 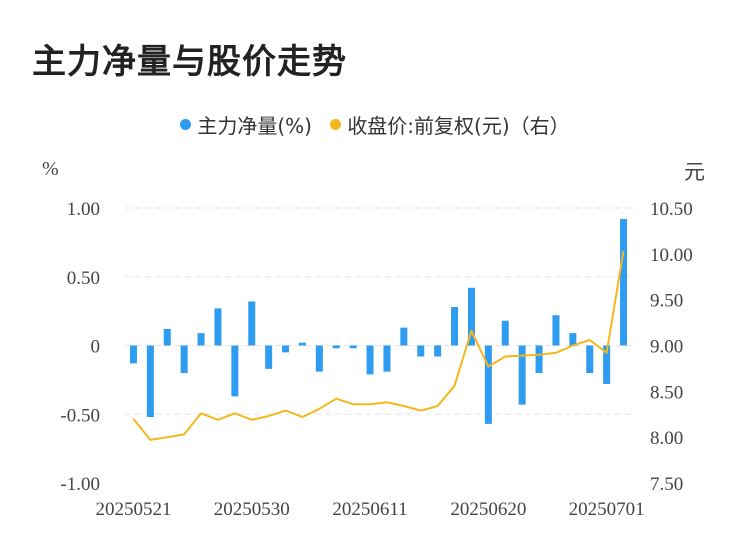 What do you see at coordinates (336, 124) in the screenshot?
I see `legend-dot-price-icon` at bounding box center [336, 124].